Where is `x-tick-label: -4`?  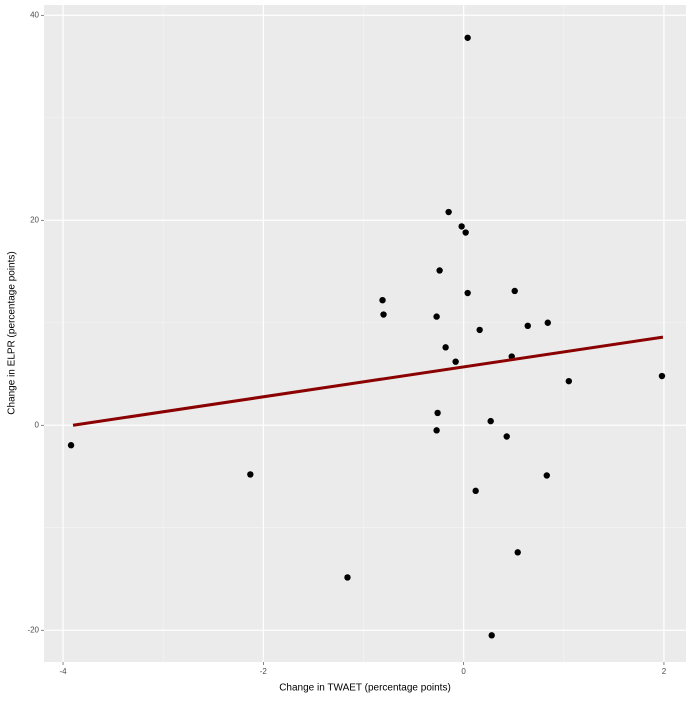
x-tick-label: -4 is located at coordinates (63, 671).